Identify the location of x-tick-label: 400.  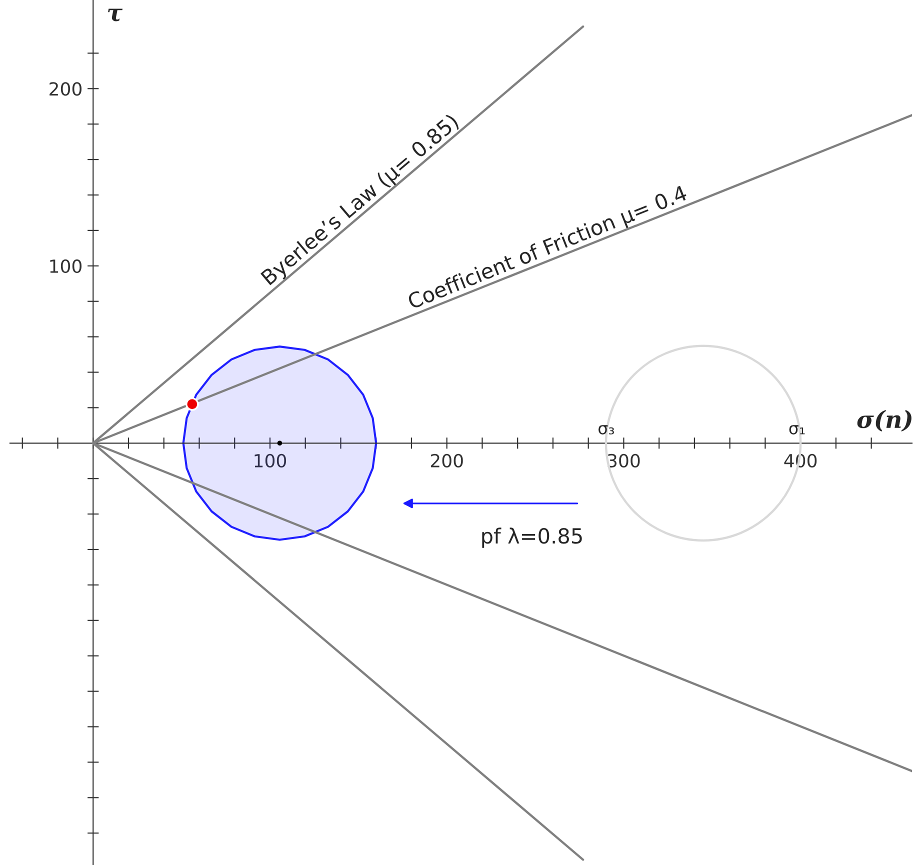
(800, 461).